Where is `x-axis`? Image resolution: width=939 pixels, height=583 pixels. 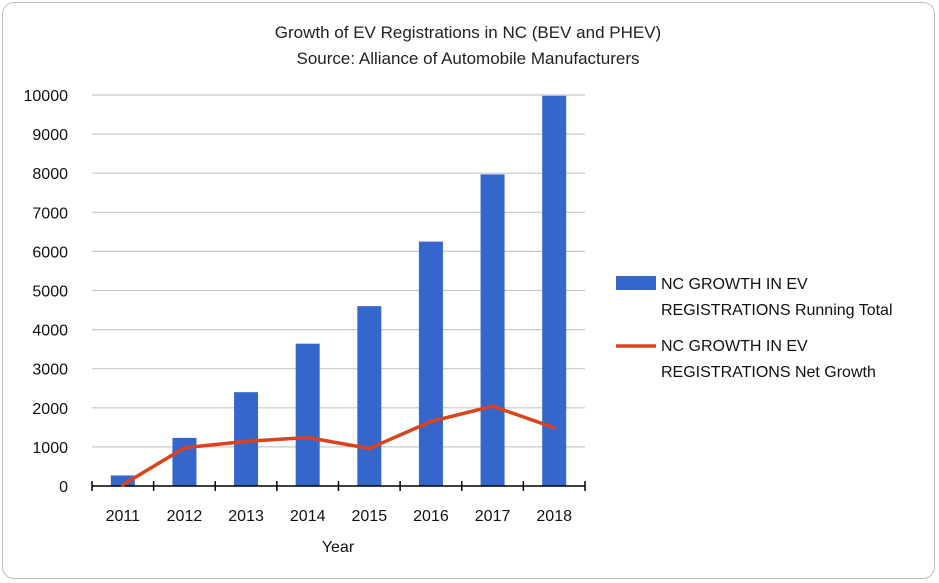
x-axis is located at coordinates (338, 486).